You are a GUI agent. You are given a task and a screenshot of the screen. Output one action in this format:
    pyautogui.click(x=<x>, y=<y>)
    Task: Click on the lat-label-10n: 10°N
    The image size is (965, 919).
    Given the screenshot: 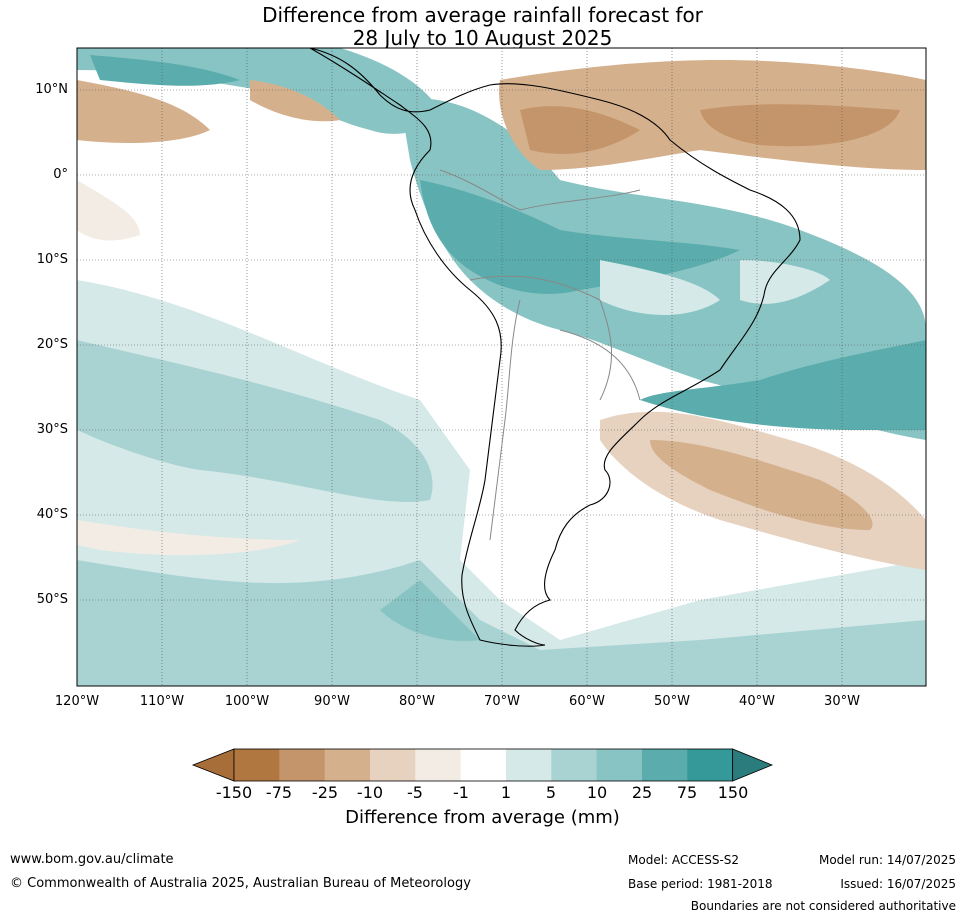 What is the action you would take?
    pyautogui.click(x=51, y=89)
    